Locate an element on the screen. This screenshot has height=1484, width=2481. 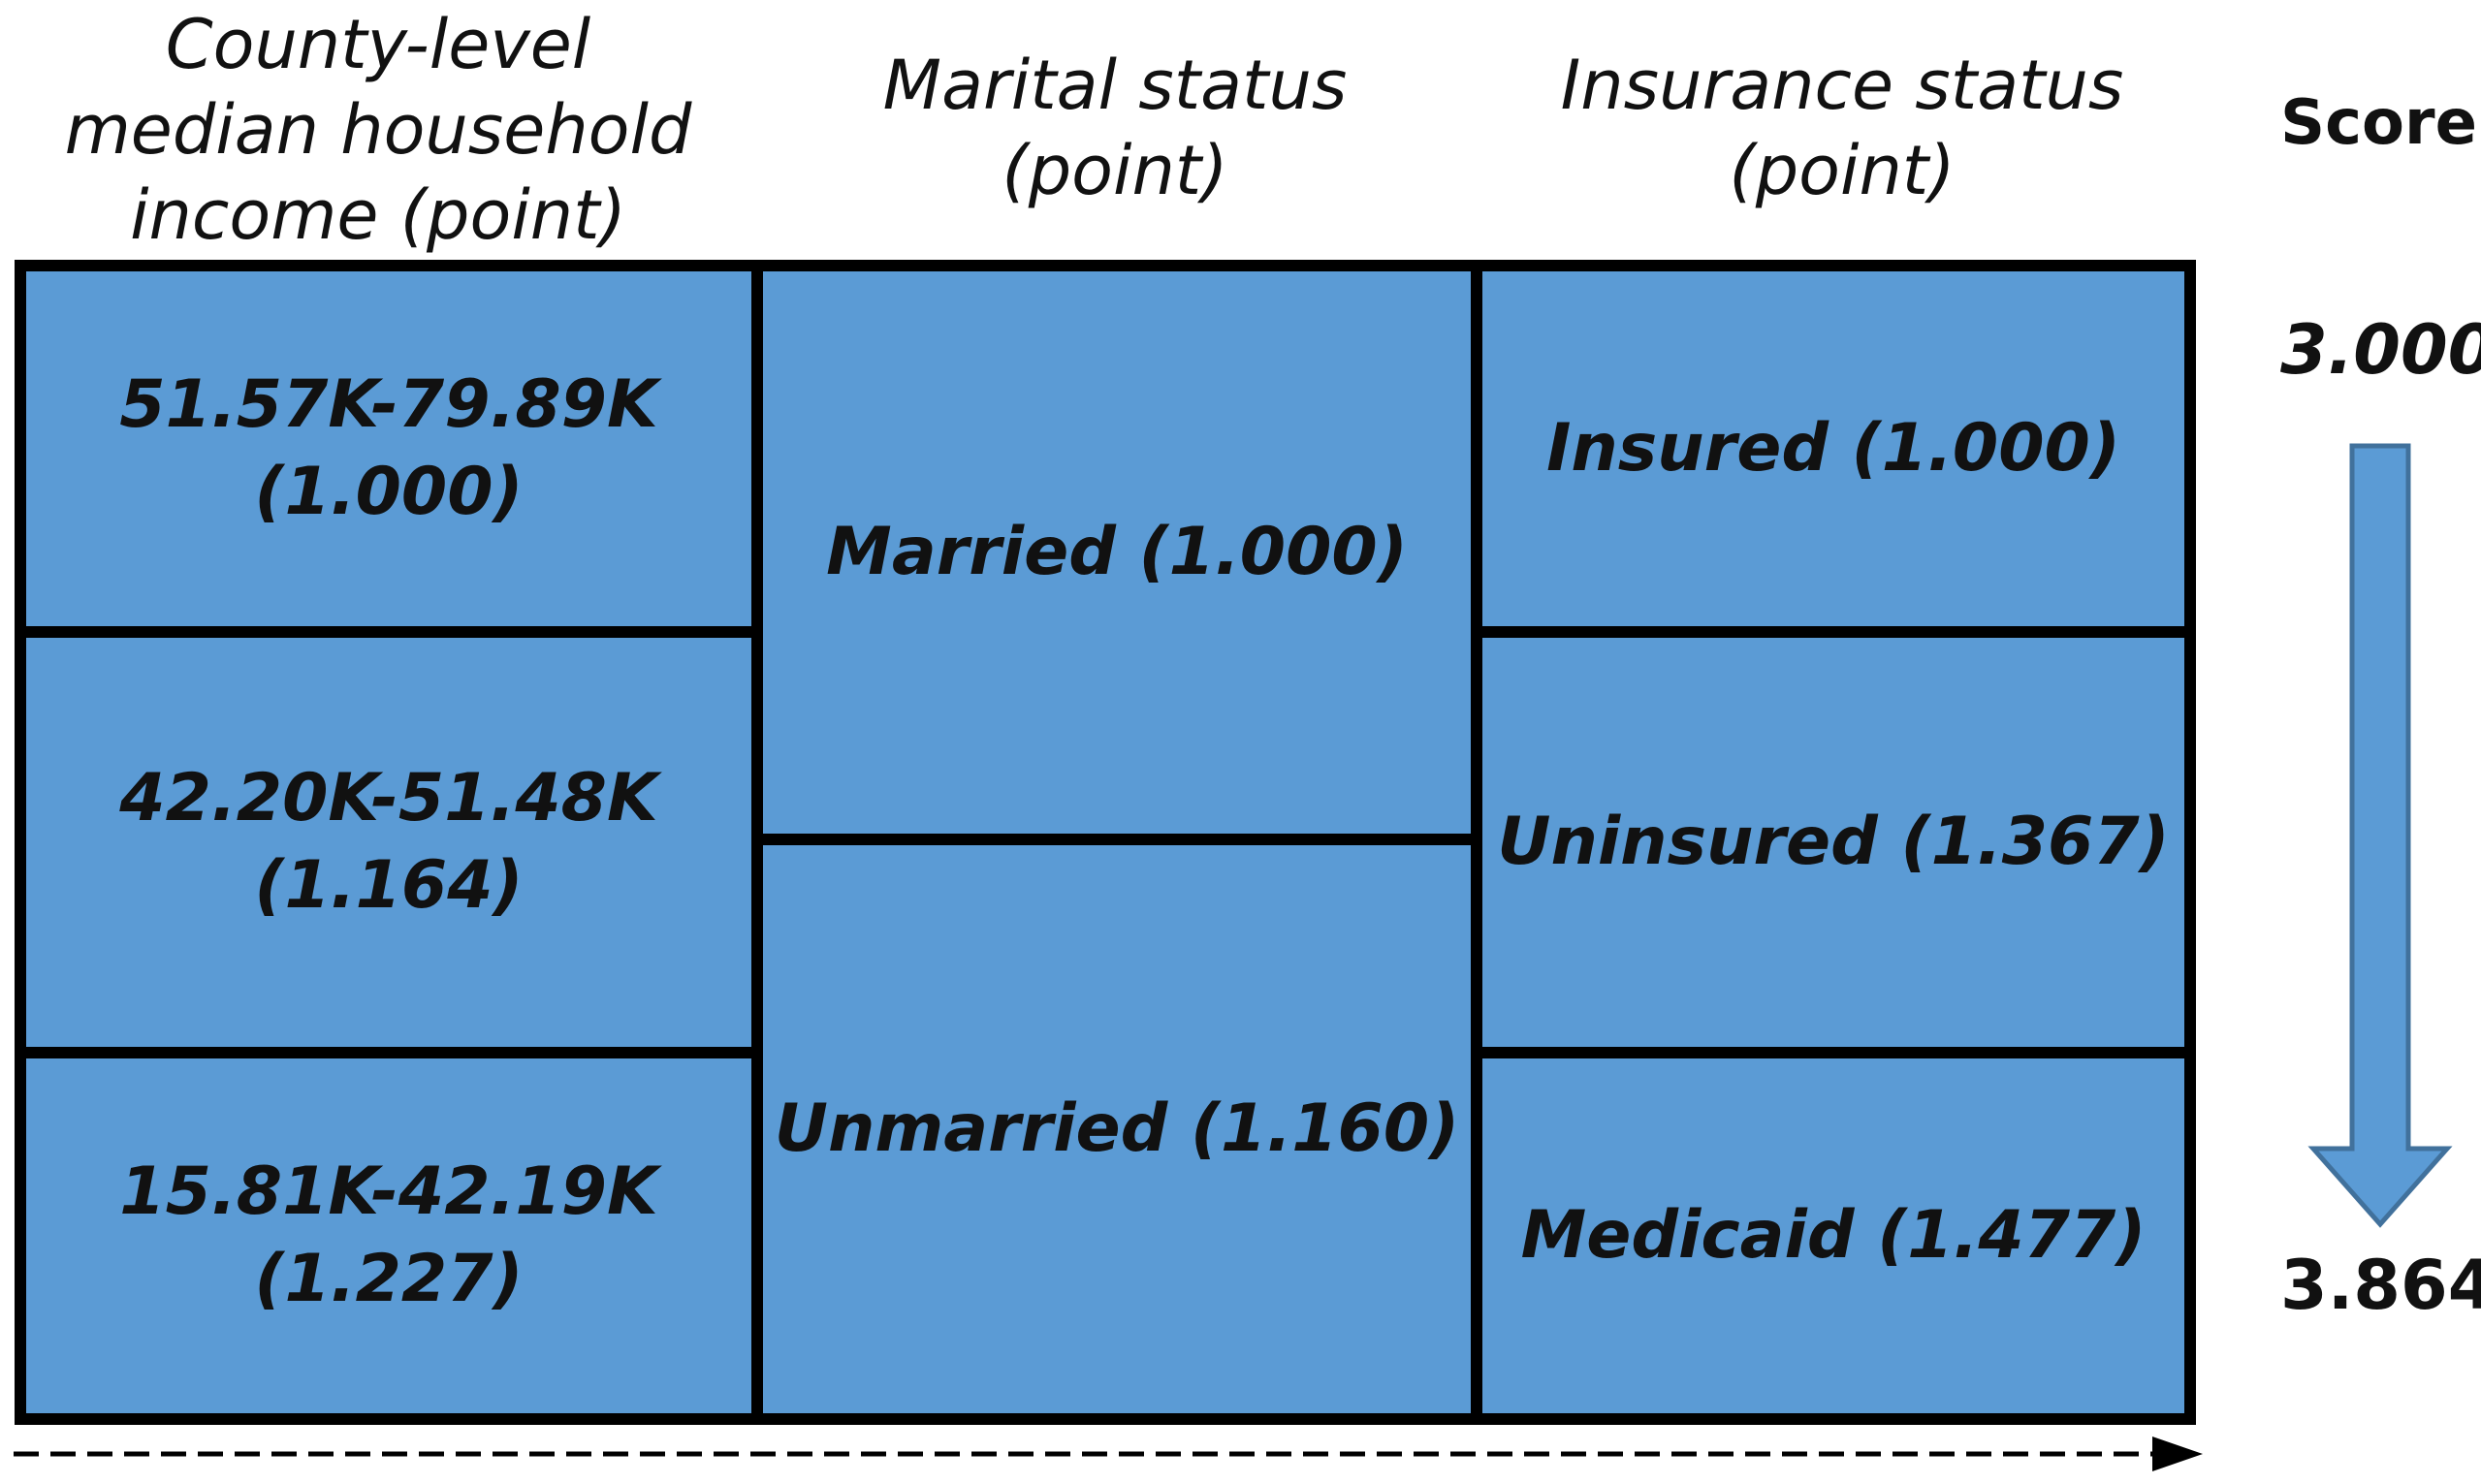
marital-cell-married: Married (1.000) is located at coordinates (1117, 553).